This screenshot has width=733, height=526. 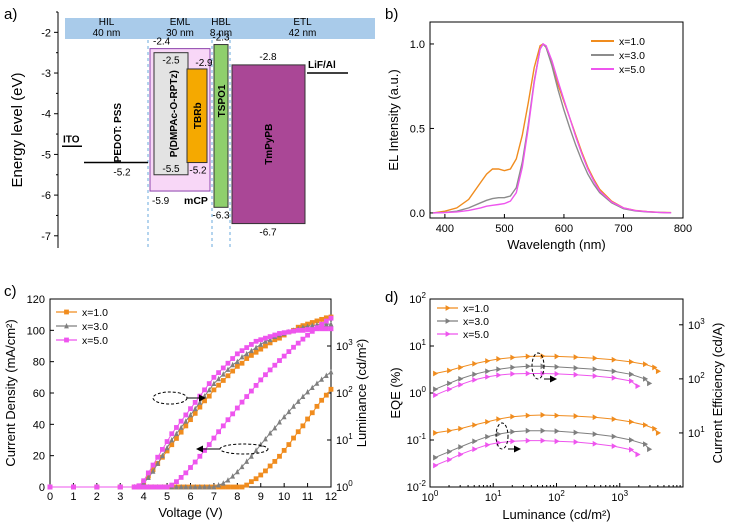 What do you see at coordinates (39, 394) in the screenshot?
I see `y-tick-label-c: 60` at bounding box center [39, 394].